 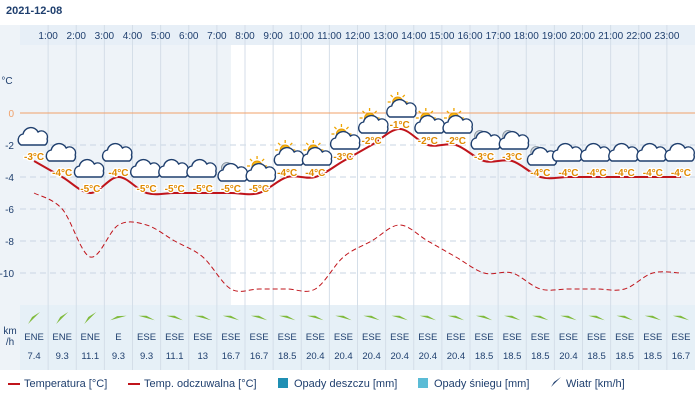 I want to click on y-tick-label: -6, so click(x=9, y=210).